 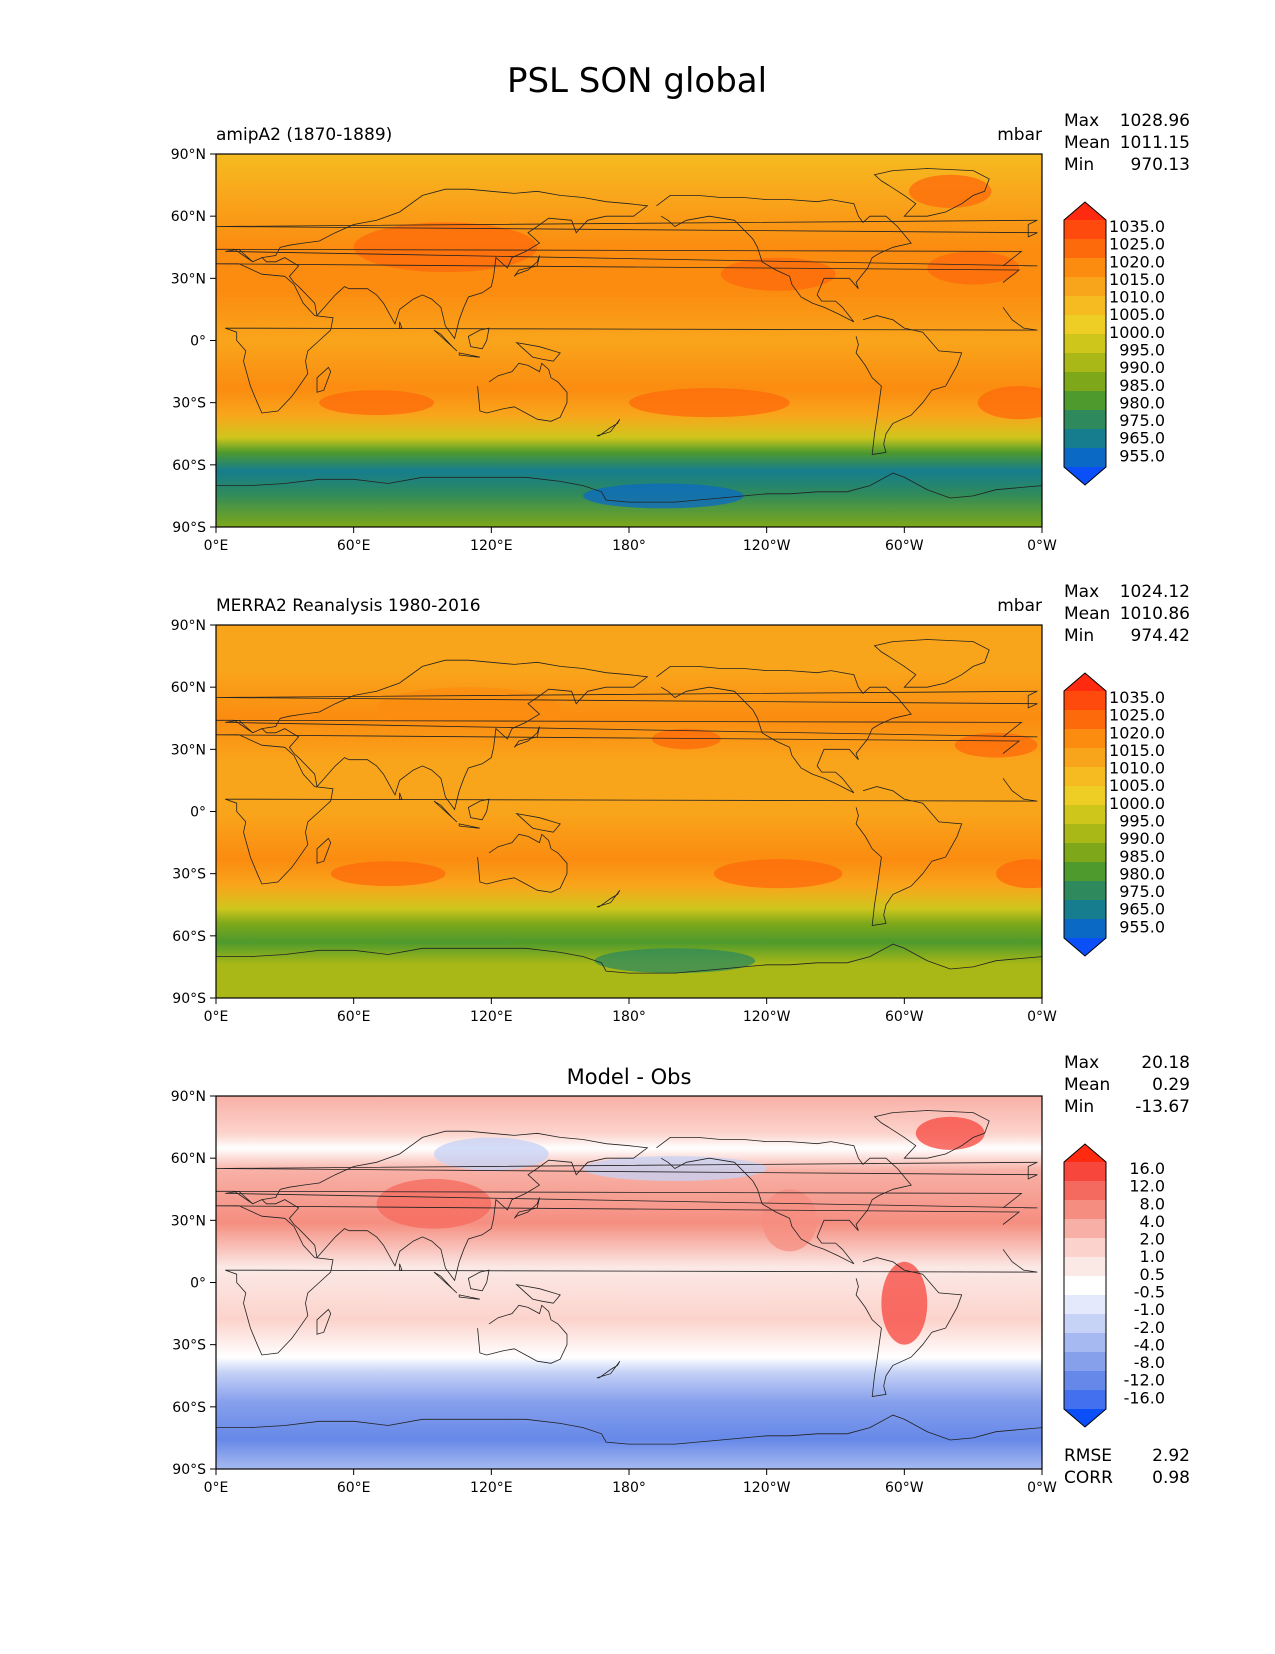 I want to click on lat-tick-label: 60°N, so click(x=188, y=217).